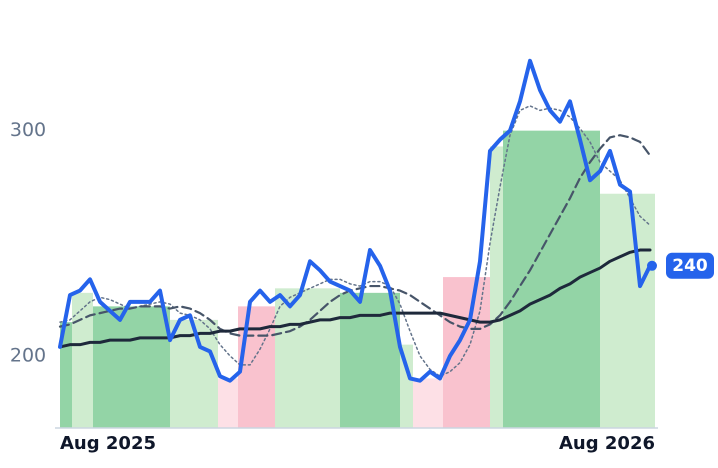 The height and width of the screenshot is (468, 718). What do you see at coordinates (28, 130) in the screenshot?
I see `y-tick-label: 300` at bounding box center [28, 130].